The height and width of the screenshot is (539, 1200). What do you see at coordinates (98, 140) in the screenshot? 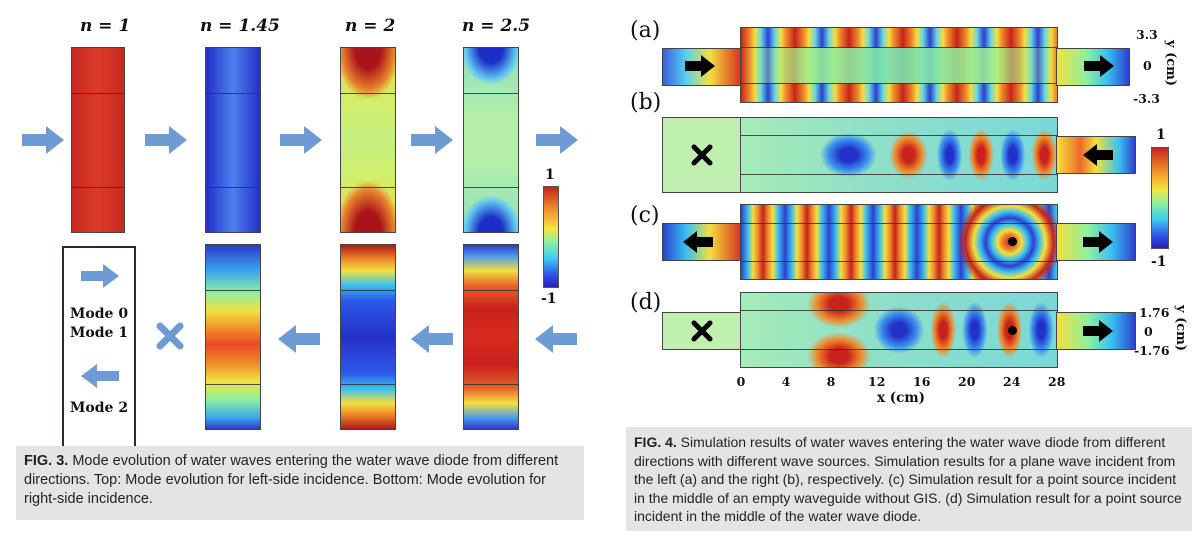
I see `mode-panel-top-n1` at bounding box center [98, 140].